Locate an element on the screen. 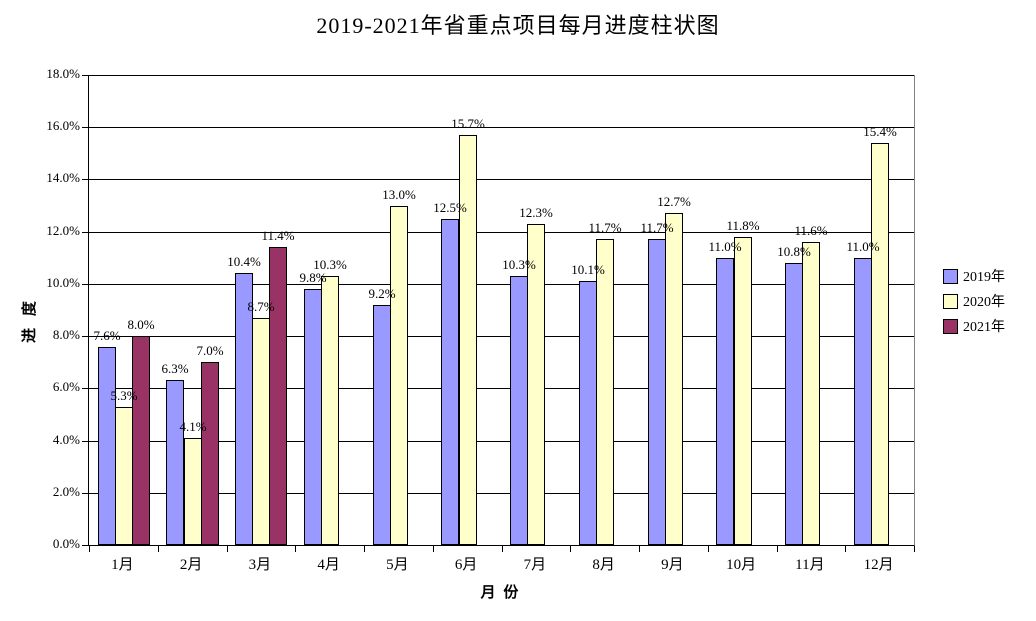 The height and width of the screenshot is (621, 1036). bar-2020-m2 is located at coordinates (193, 491).